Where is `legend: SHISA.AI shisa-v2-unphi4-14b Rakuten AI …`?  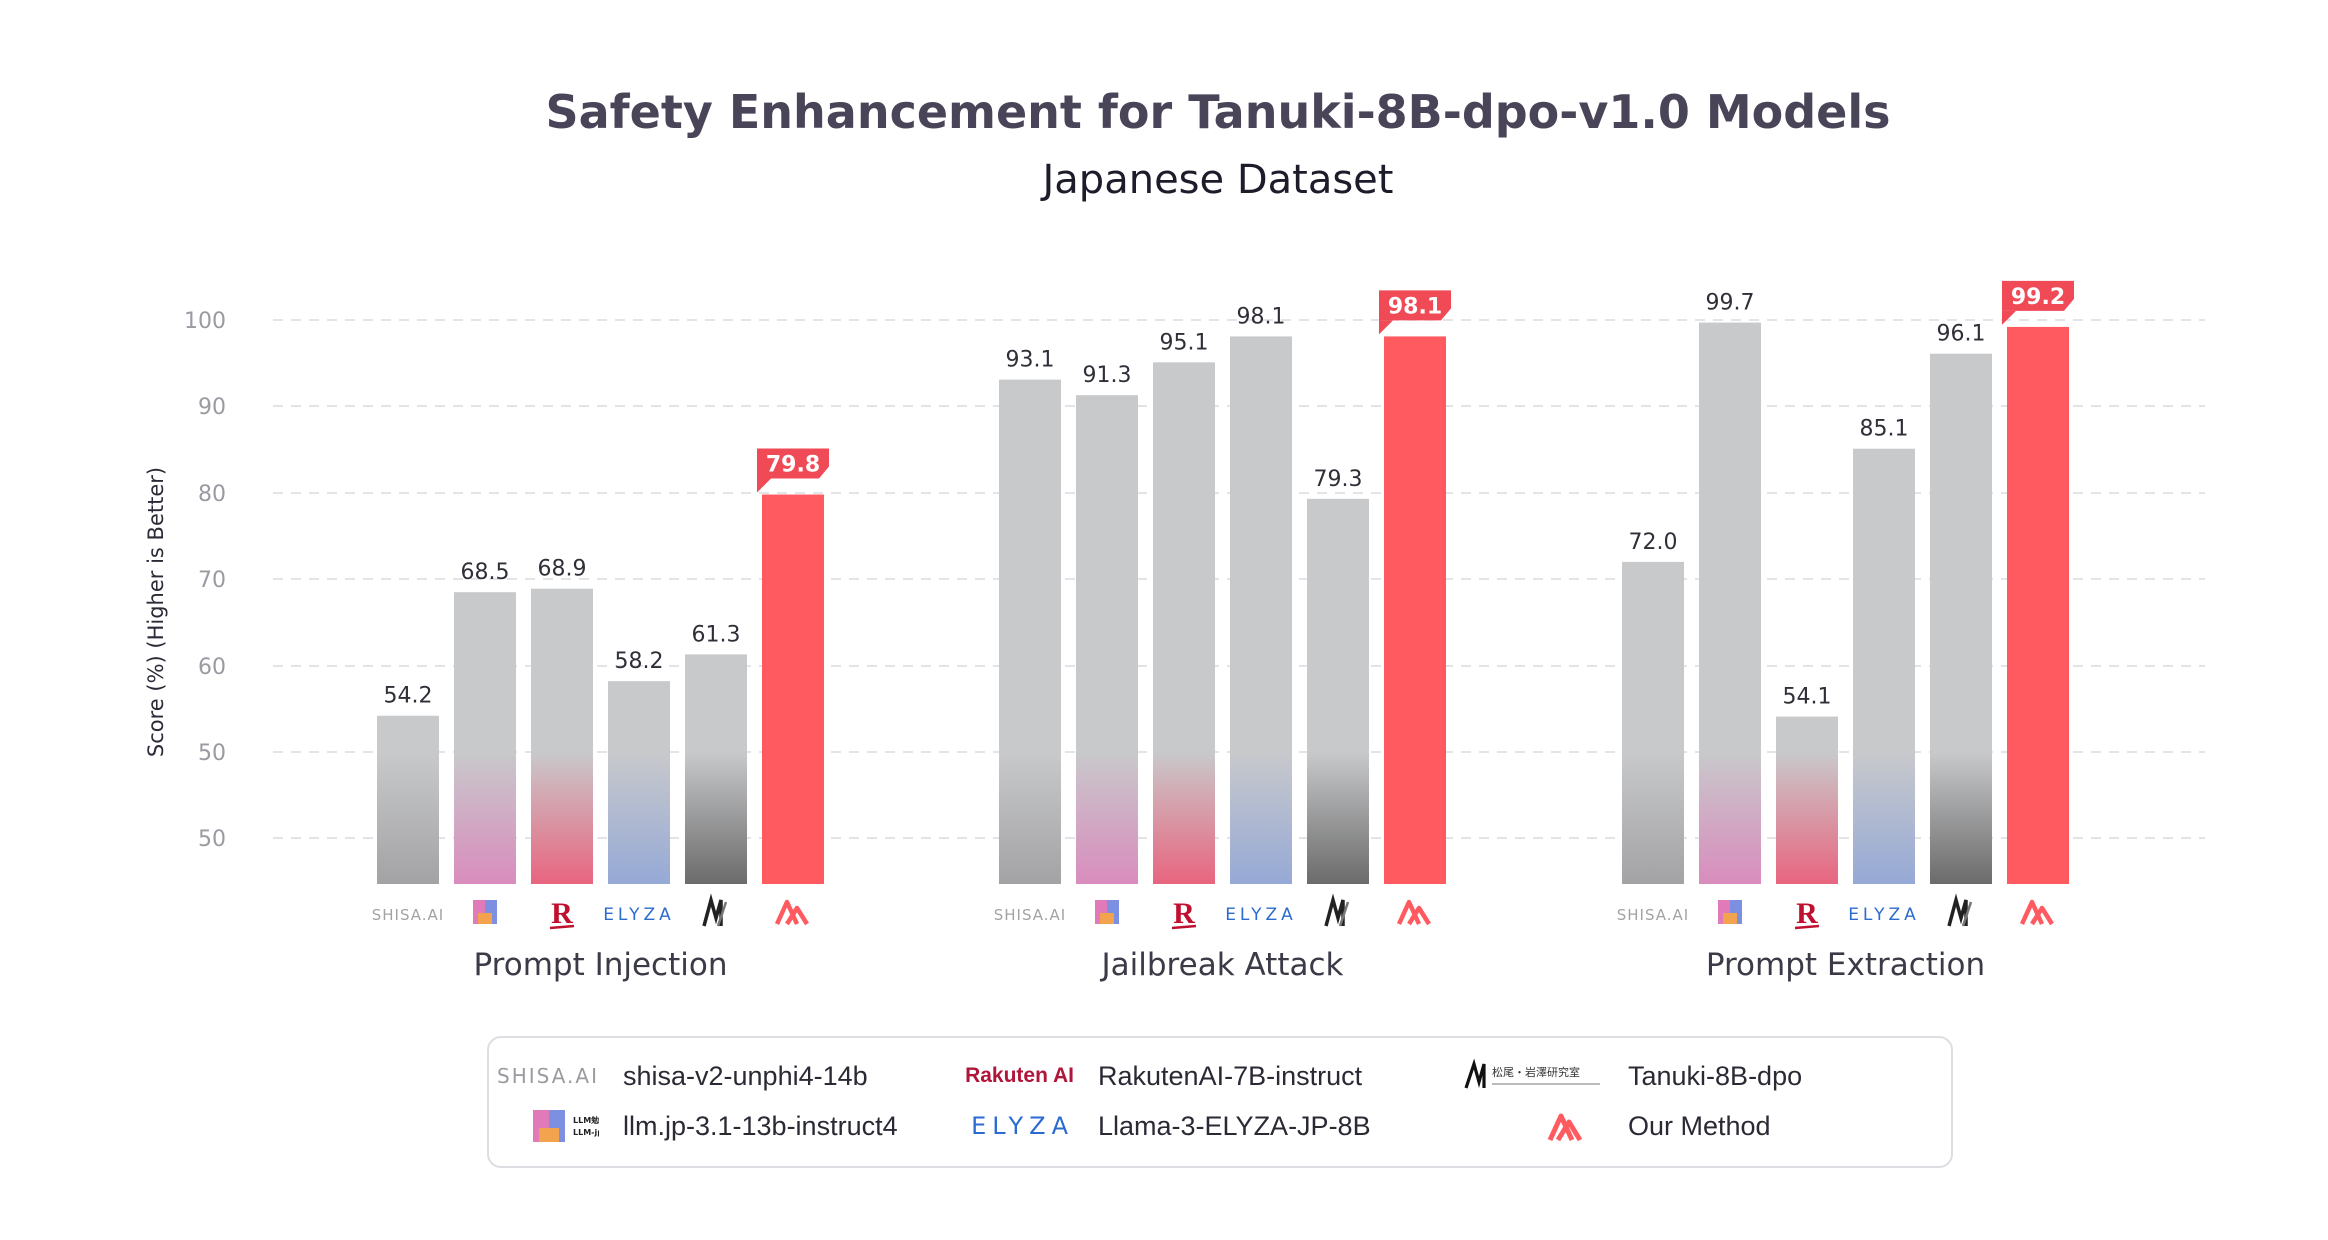
legend: SHISA.AI shisa-v2-unphi4-14b Rakuten AI … is located at coordinates (1220, 1102).